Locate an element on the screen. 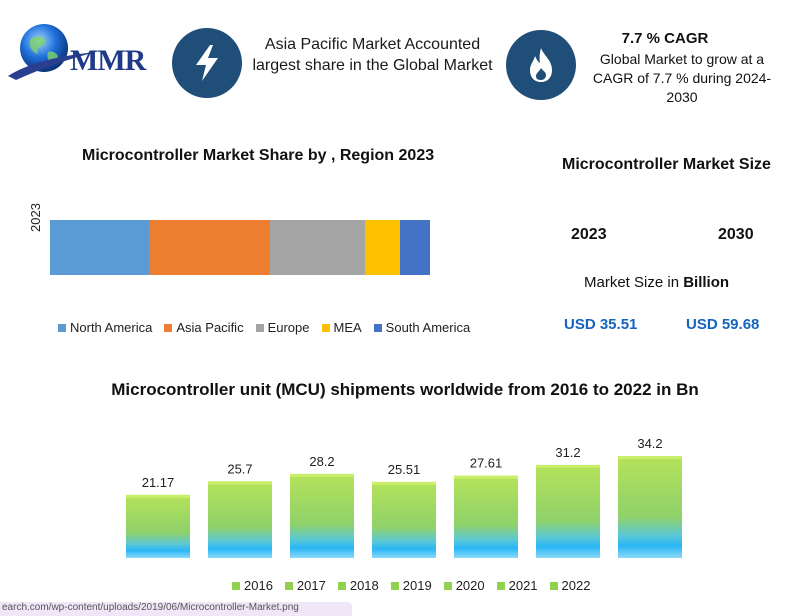 Image resolution: width=800 pixels, height=616 pixels. legend-item-mea: MEA is located at coordinates (341, 327).